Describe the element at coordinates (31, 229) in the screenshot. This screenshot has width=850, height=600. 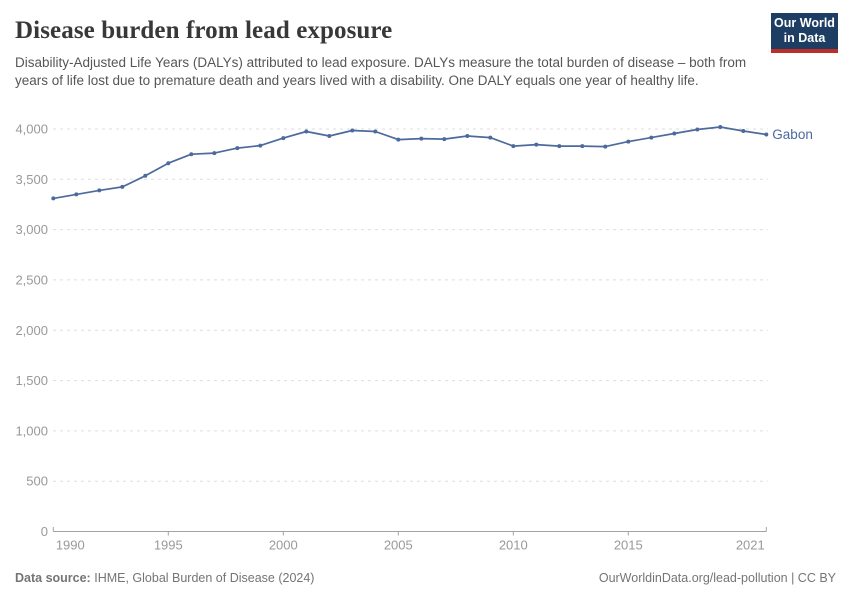
I see `y-tick-label: 3,000` at that location.